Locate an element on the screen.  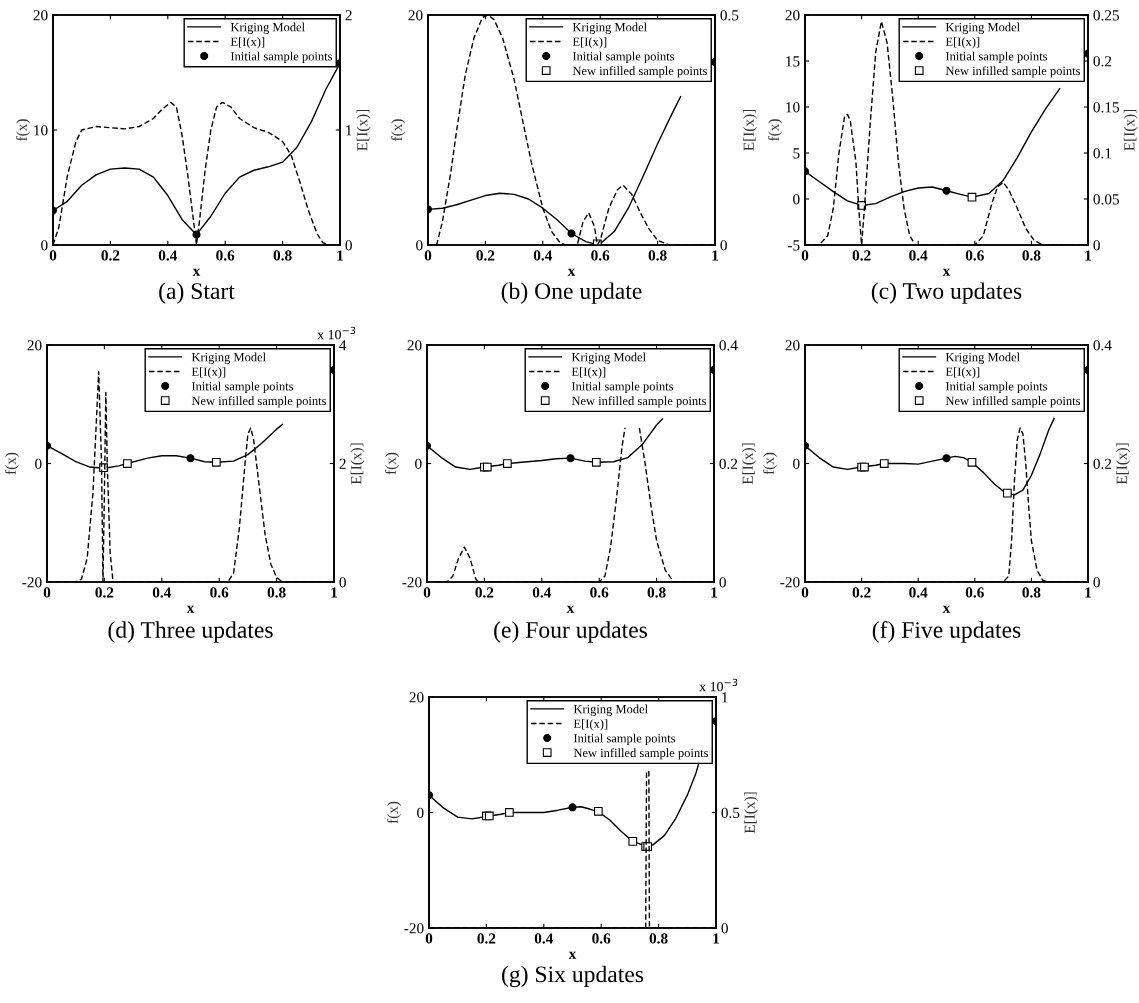
y2-tick-label: 0.05 is located at coordinates (1106, 199).